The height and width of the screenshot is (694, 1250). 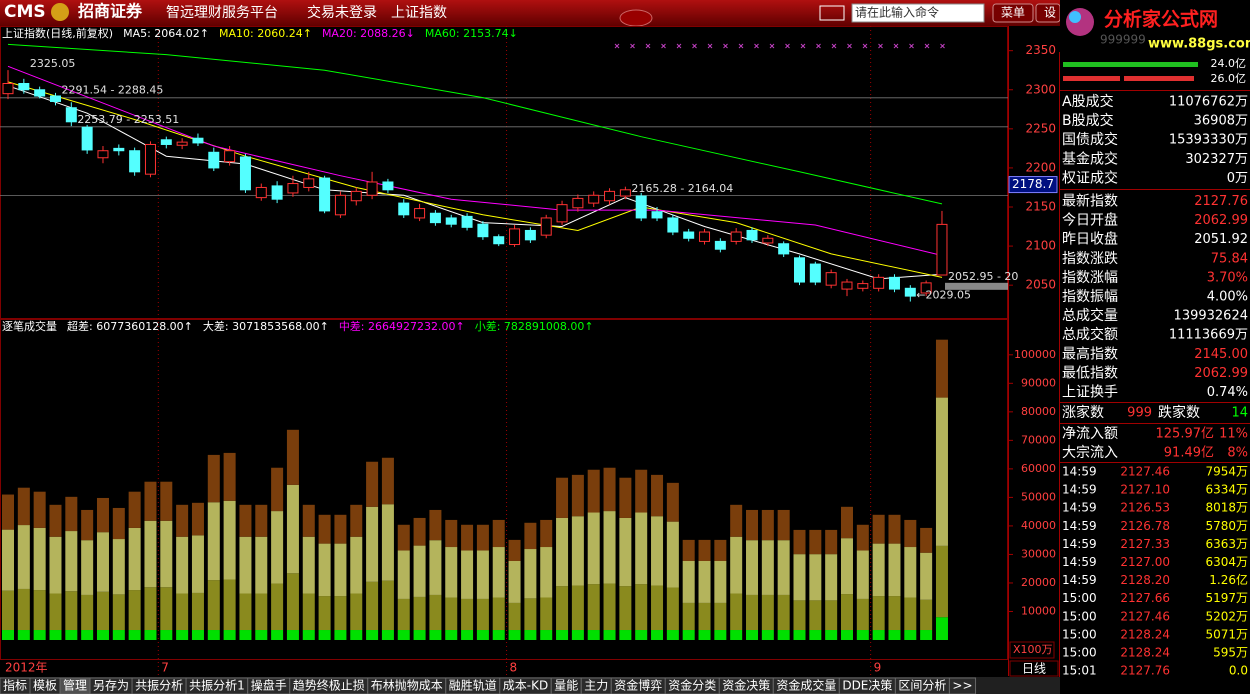 I want to click on tab-label: 资金成交量, so click(x=806, y=685).